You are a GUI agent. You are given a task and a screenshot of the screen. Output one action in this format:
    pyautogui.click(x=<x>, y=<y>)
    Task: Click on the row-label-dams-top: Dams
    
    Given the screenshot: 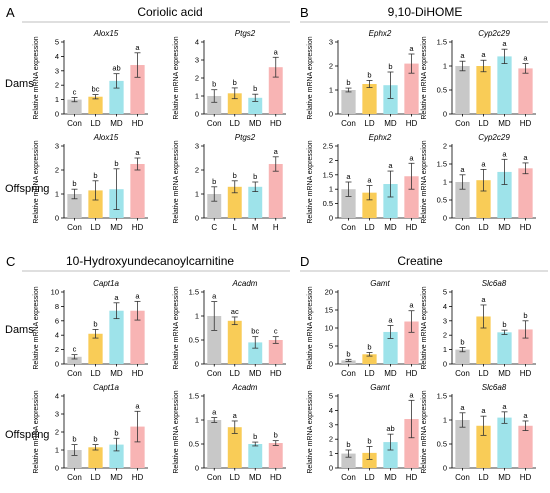 What is the action you would take?
    pyautogui.click(x=19, y=84)
    